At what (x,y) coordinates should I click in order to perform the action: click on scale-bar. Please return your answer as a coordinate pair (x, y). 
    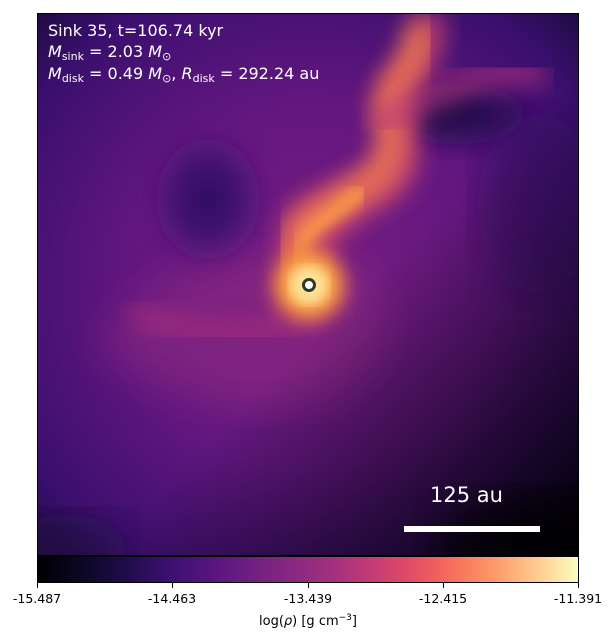
    Looking at the image, I should click on (472, 529).